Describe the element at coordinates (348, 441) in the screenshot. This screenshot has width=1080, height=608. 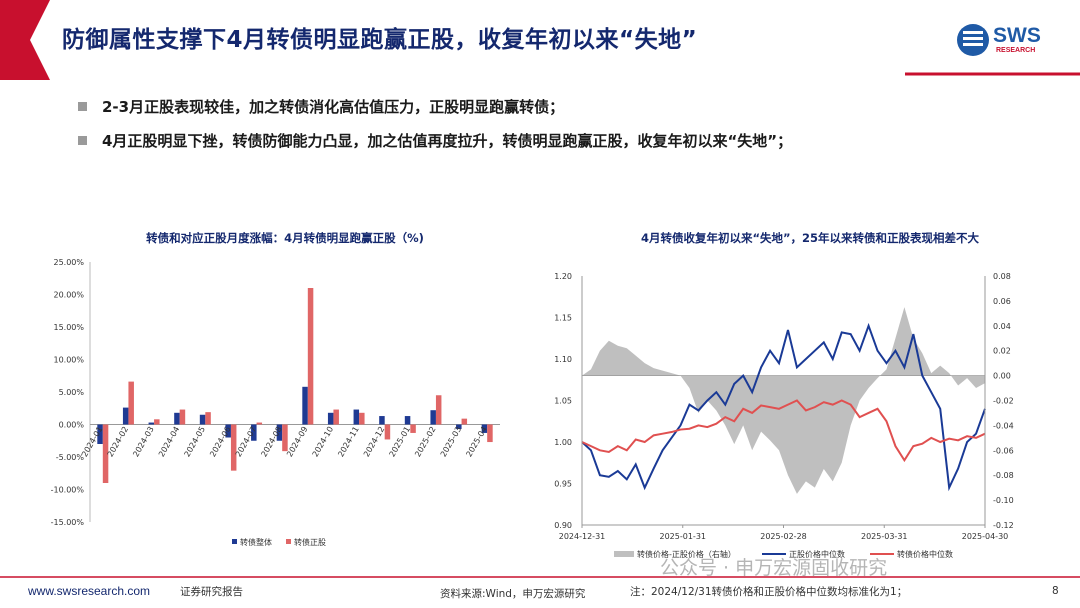
I see `x-tick-label: 2024-11` at that location.